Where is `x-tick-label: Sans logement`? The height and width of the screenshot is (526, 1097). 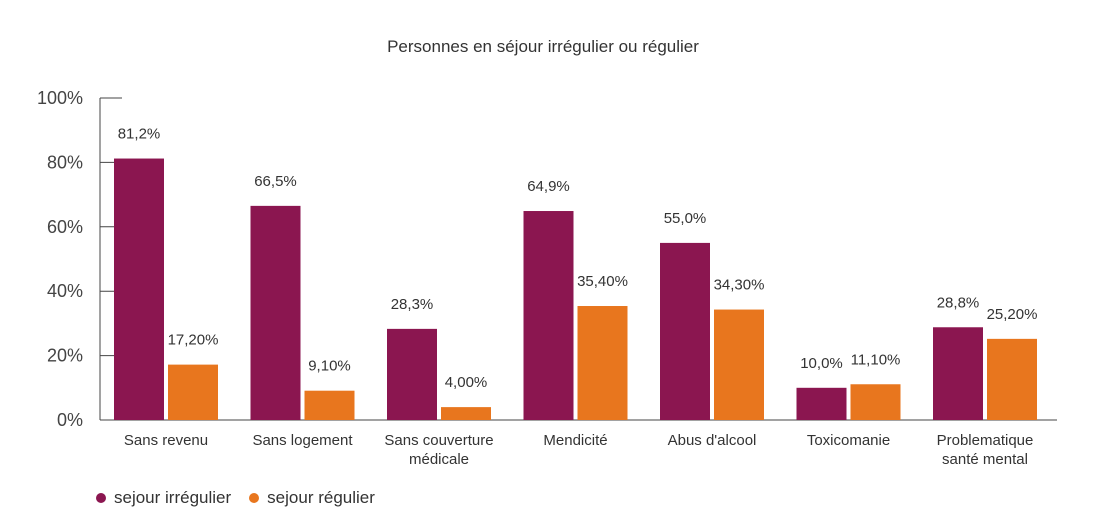 x-tick-label: Sans logement is located at coordinates (302, 440).